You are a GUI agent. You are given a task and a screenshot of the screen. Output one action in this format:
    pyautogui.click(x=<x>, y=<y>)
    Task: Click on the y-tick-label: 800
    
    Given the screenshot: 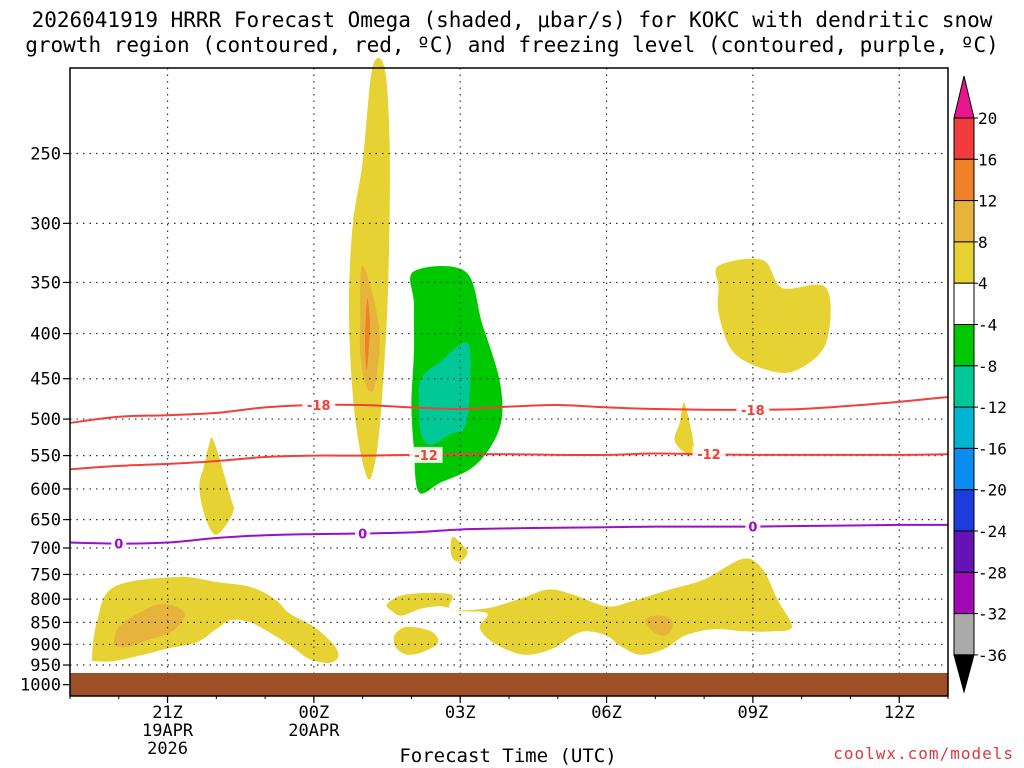 What is the action you would take?
    pyautogui.click(x=45, y=600)
    